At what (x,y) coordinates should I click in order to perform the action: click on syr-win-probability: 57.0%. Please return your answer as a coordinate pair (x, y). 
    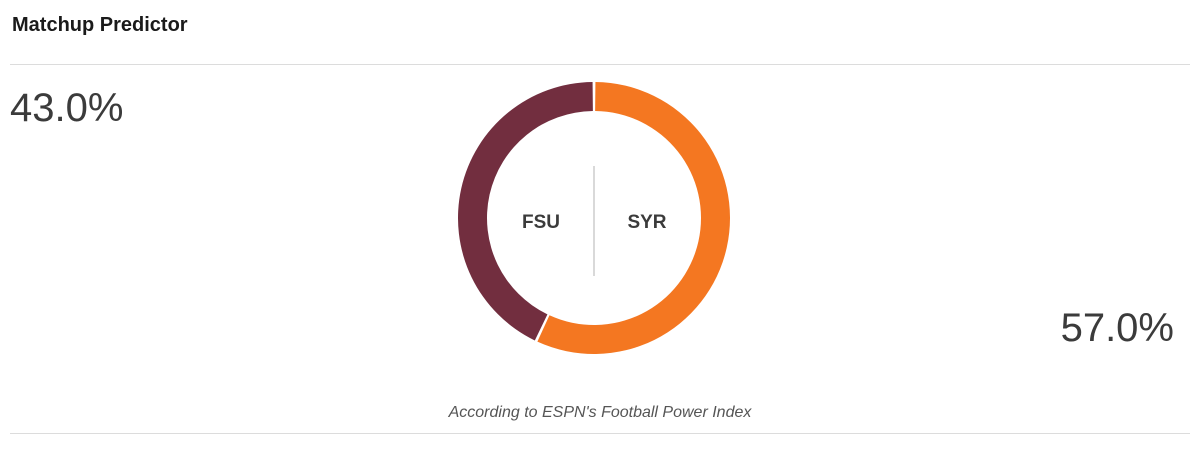
    Looking at the image, I should click on (1117, 328).